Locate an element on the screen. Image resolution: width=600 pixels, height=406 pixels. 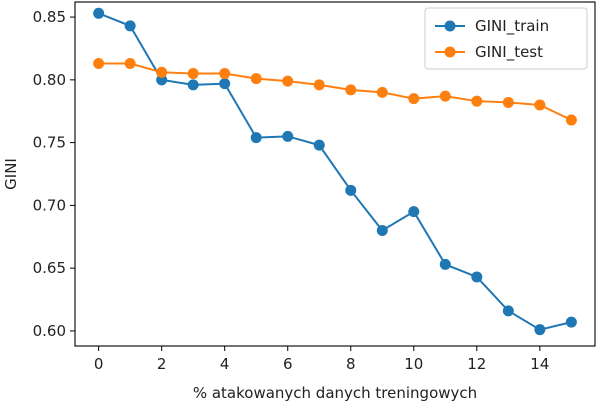
y-axis-ticks: 0.60 0.65 0.70 0.75 0.80 0.85 is located at coordinates (54, 174).